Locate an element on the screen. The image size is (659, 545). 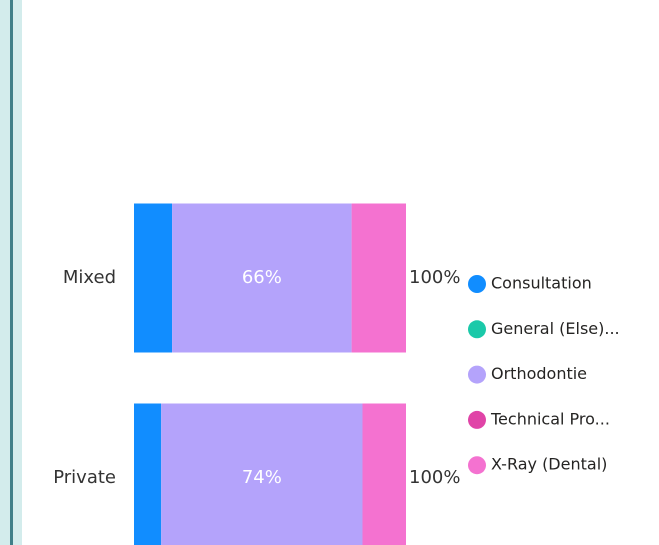
panel-border is located at coordinates (11, 272).